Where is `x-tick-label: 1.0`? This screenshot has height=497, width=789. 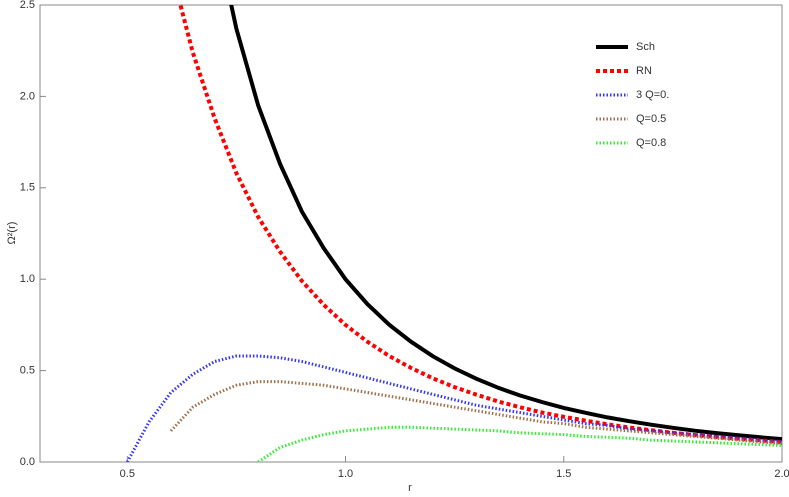 x-tick-label: 1.0 is located at coordinates (345, 474).